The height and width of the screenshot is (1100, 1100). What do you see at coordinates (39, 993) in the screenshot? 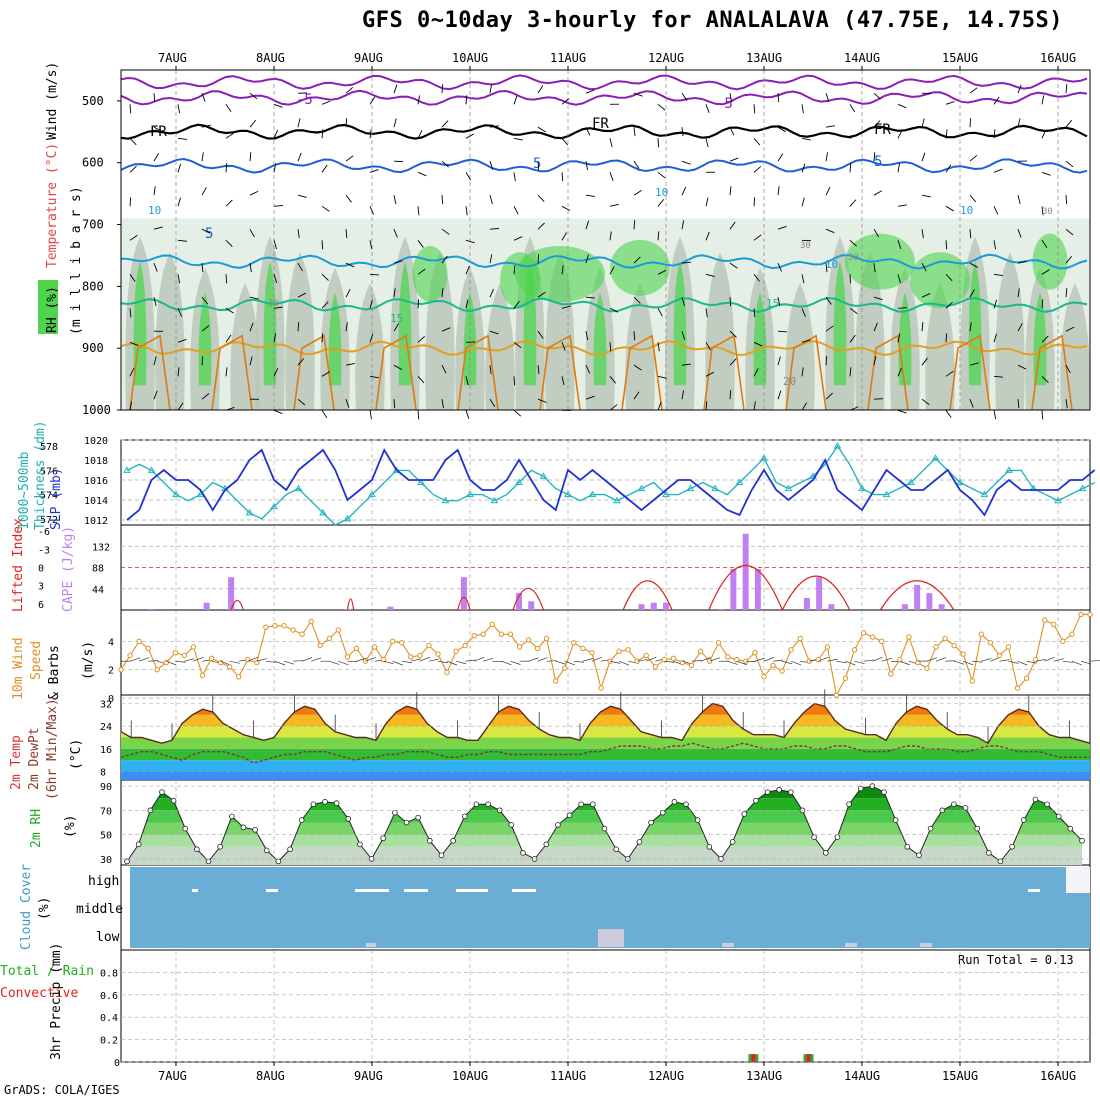
I see `precip-convective-label: Convective` at bounding box center [39, 993].